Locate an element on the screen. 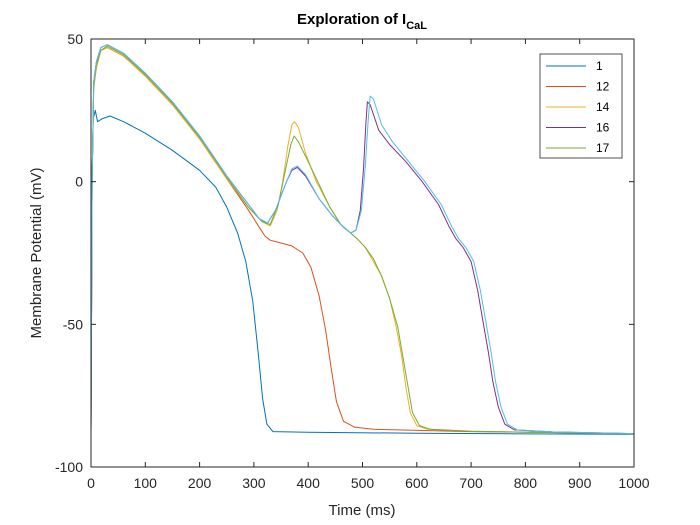 The width and height of the screenshot is (700, 525). chart-title: Exploration of ICaL is located at coordinates (362, 21).